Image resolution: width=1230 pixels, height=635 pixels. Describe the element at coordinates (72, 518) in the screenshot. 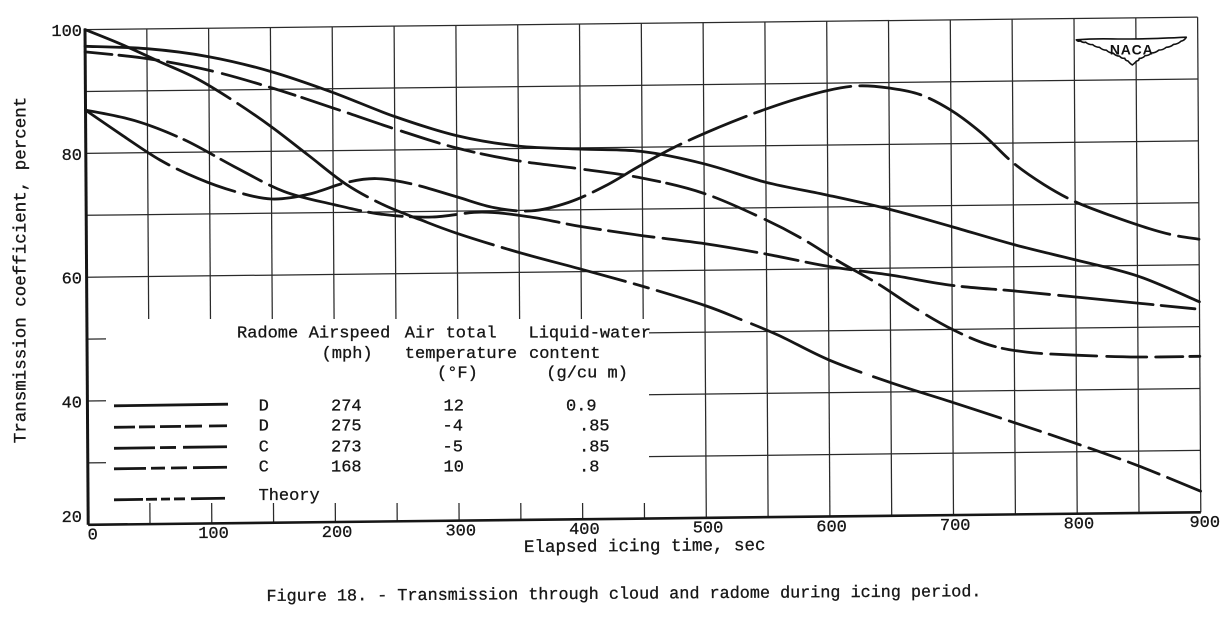

I see `svg-text: 20` at that location.